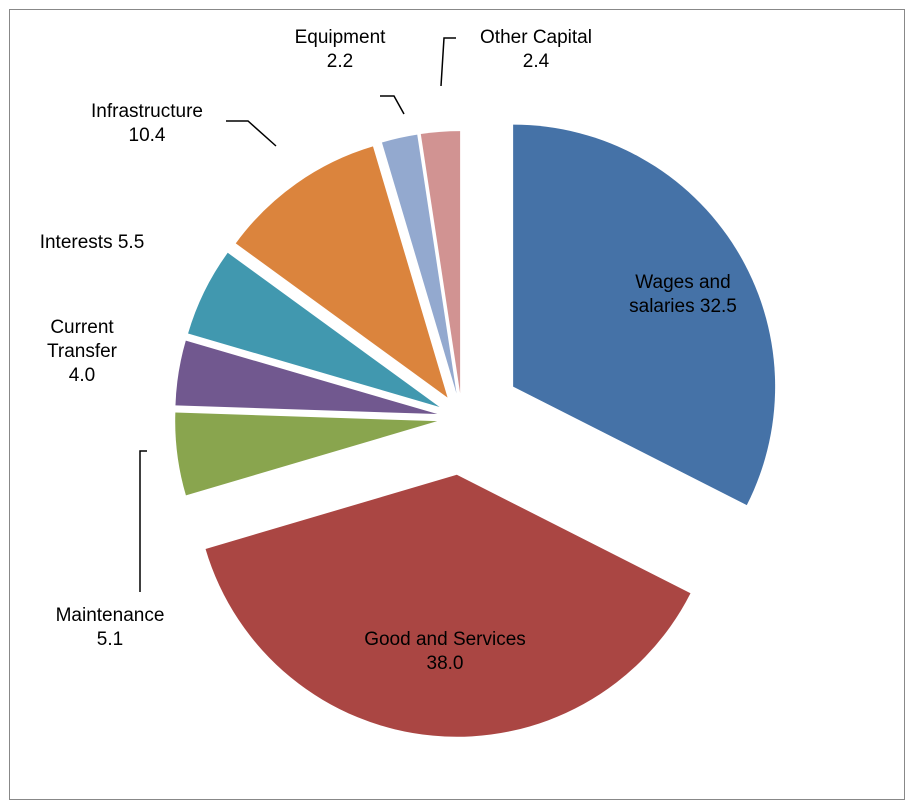 Image resolution: width=915 pixels, height=811 pixels. What do you see at coordinates (147, 135) in the screenshot?
I see `value-label: 10.4` at bounding box center [147, 135].